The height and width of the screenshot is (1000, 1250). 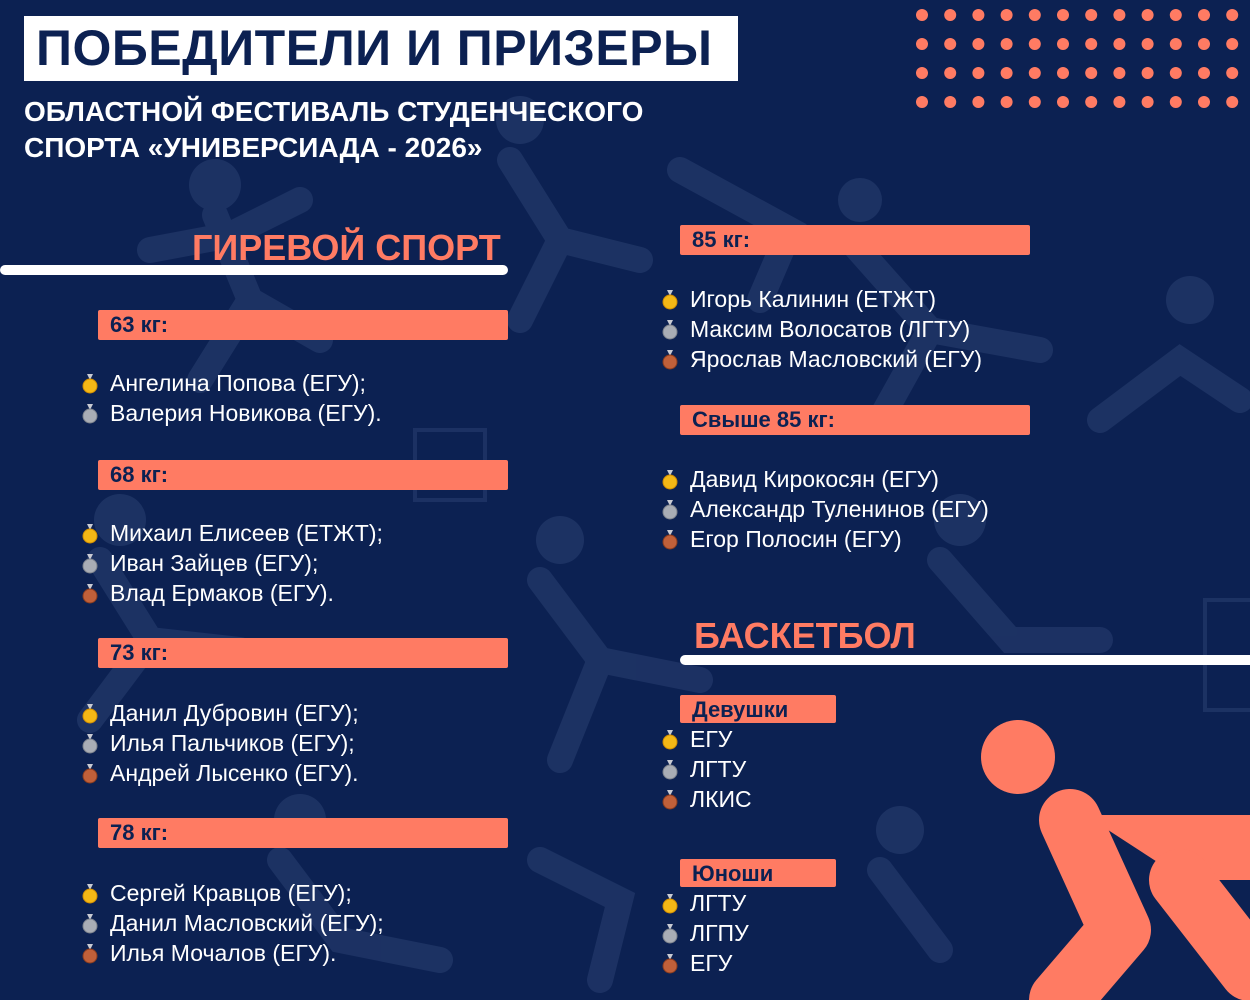 I want to click on result-row: Валерия Новикова (ЕГУ)., so click(x=231, y=413).